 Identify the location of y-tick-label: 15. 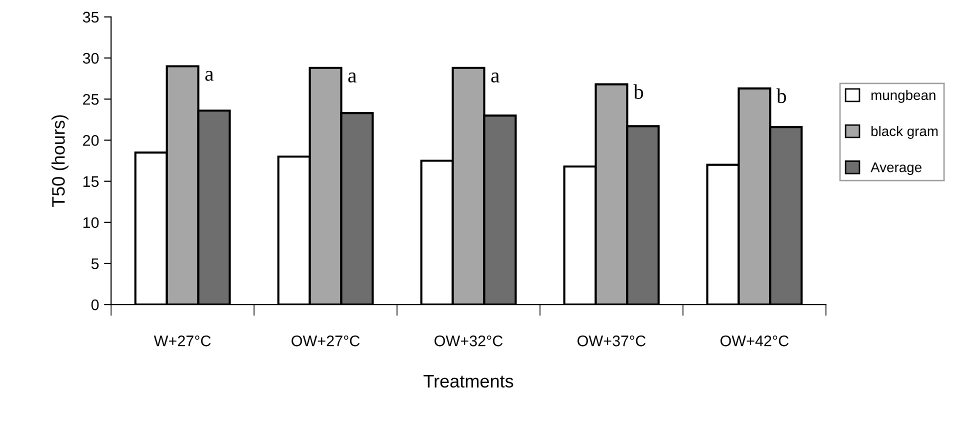
(91, 181).